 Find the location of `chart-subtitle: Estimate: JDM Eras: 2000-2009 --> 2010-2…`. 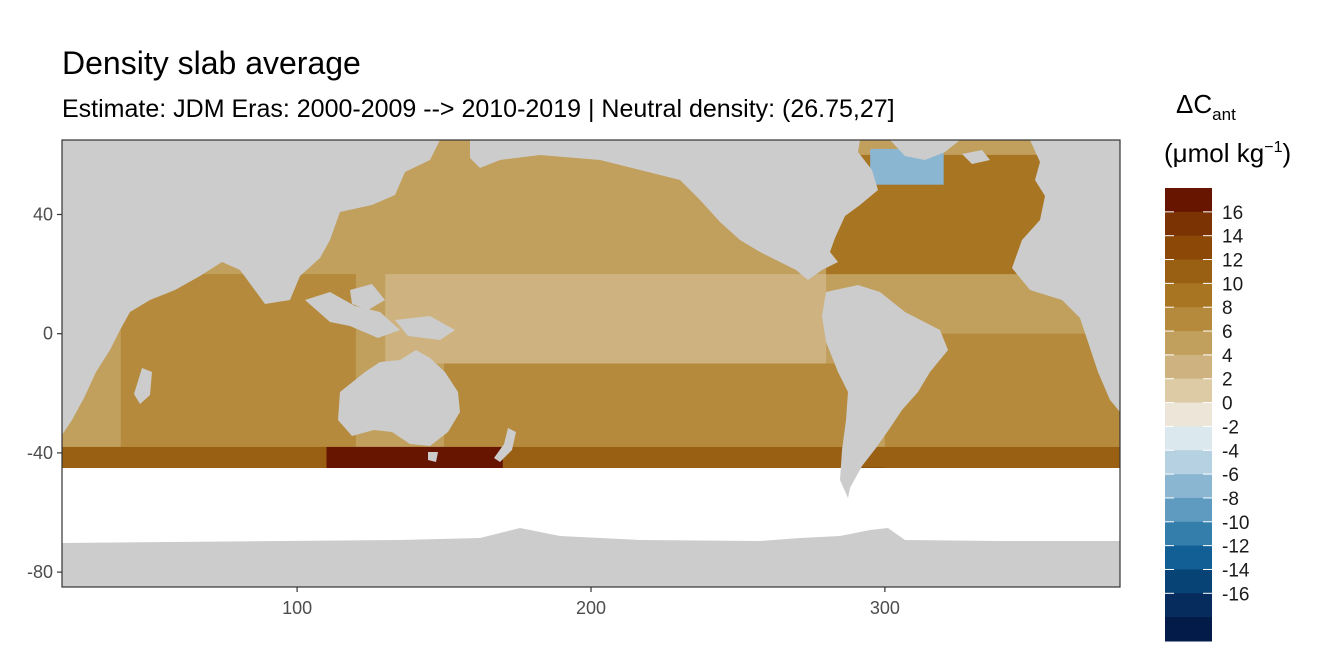

chart-subtitle: Estimate: JDM Eras: 2000-2009 --> 2010-2… is located at coordinates (478, 109).